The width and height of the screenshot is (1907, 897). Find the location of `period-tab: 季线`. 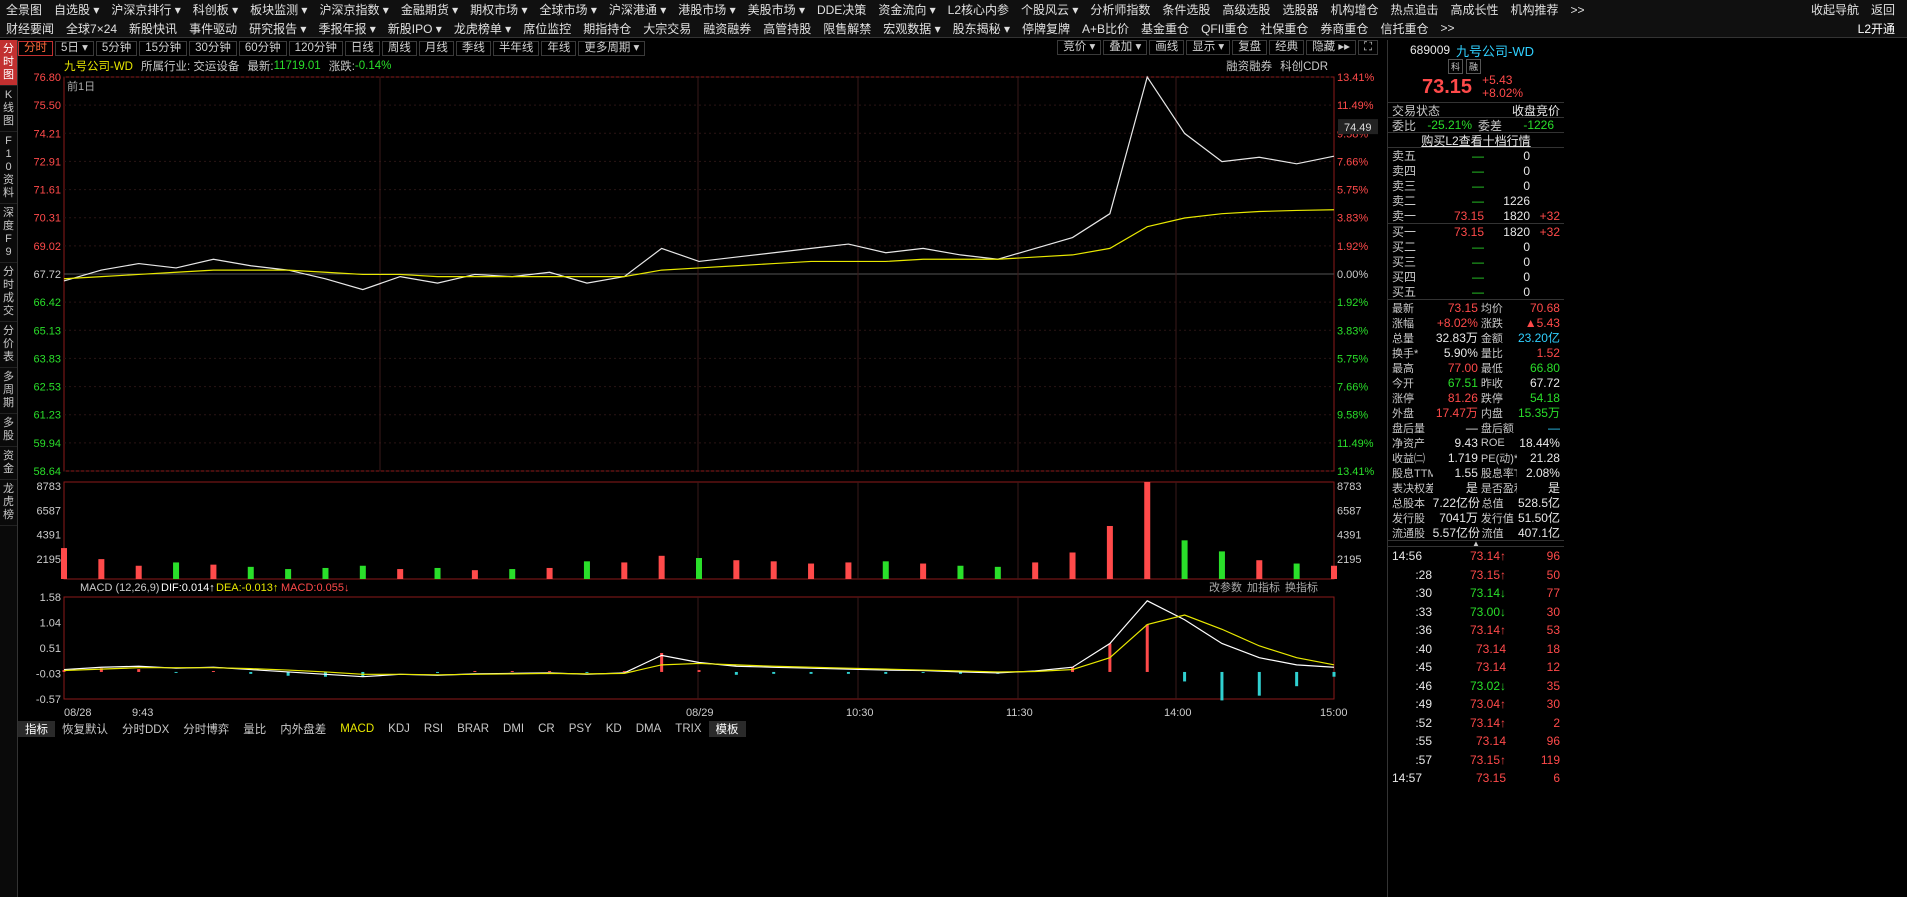

period-tab: 季线 is located at coordinates (473, 48).